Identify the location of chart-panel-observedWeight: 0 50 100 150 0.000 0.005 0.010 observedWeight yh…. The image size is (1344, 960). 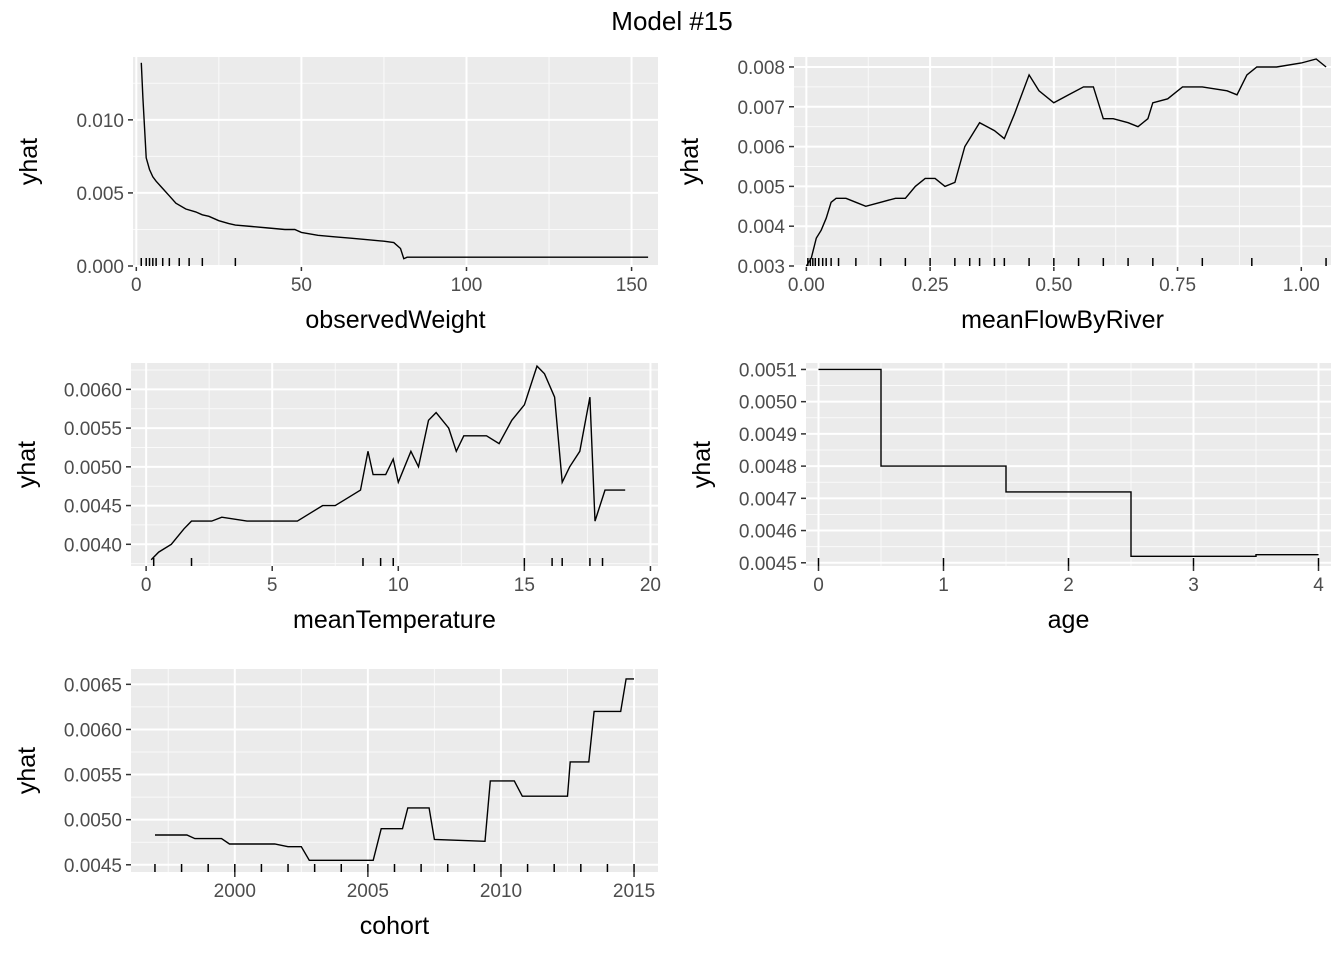
(336, 195).